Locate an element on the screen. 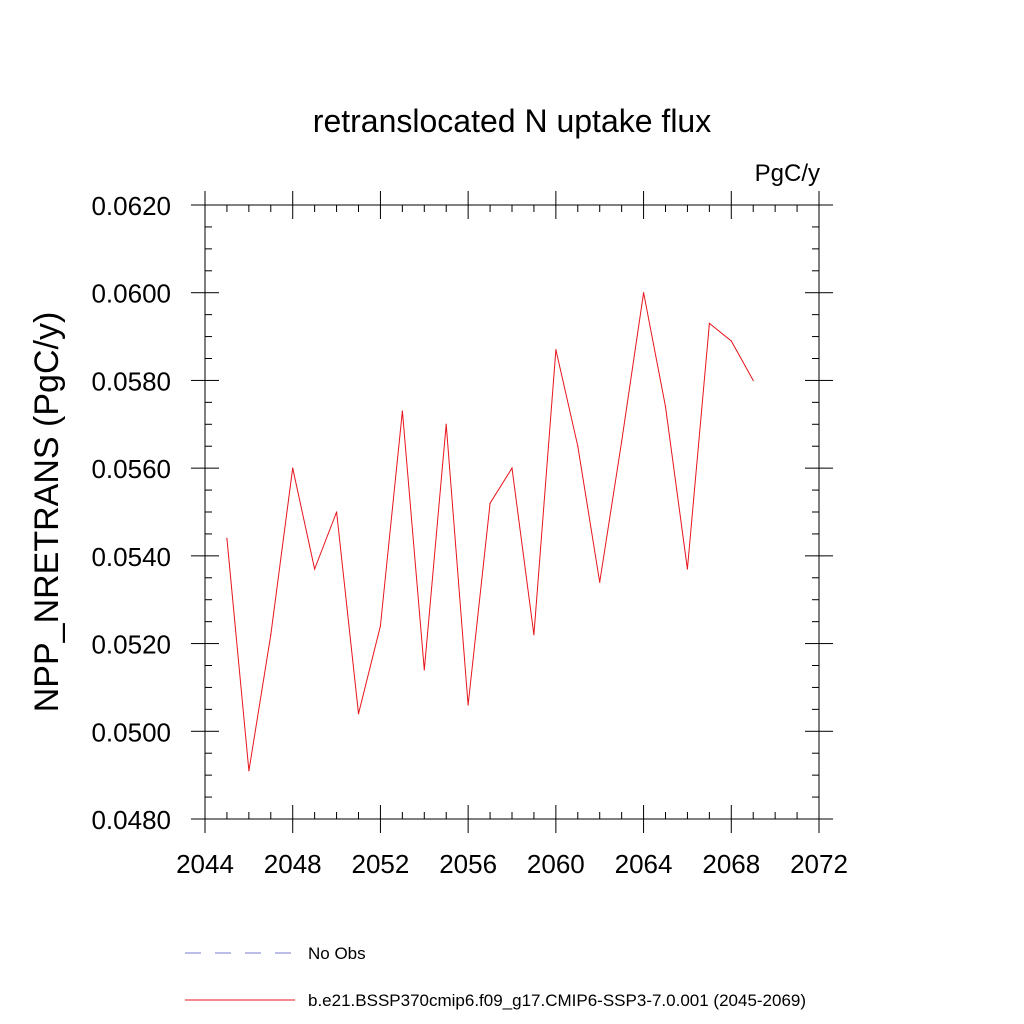 This screenshot has height=1024, width=1024. x-tick-labels: 2044 2048 2052 2056 2060 2064 2068 2072 is located at coordinates (512, 864).